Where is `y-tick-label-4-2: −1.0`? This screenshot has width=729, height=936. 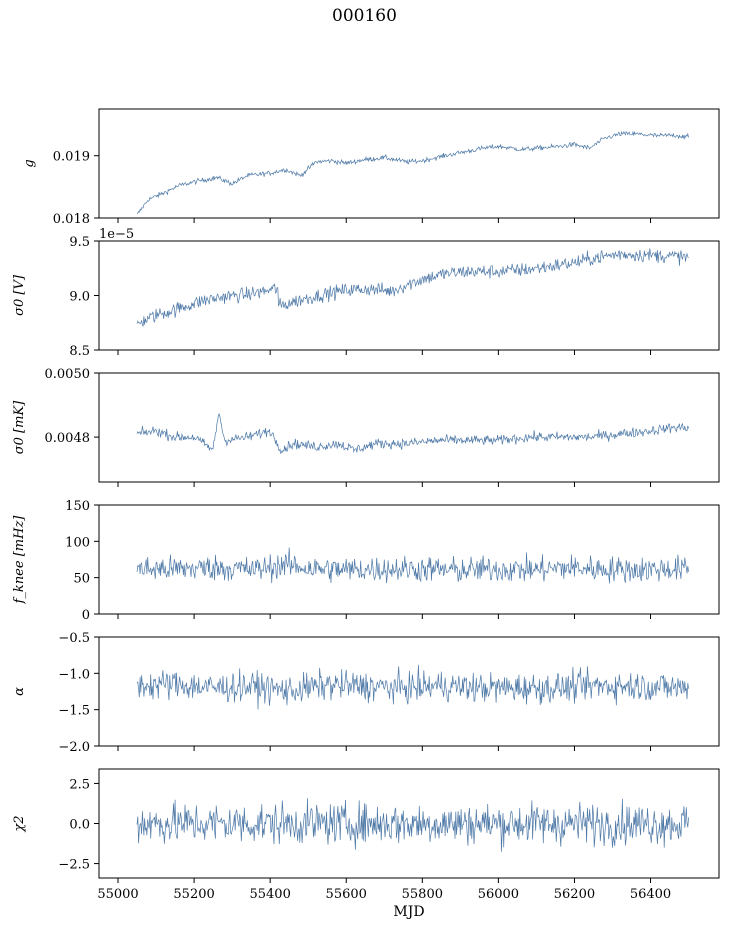
y-tick-label-4-2: −1.0 is located at coordinates (74, 674).